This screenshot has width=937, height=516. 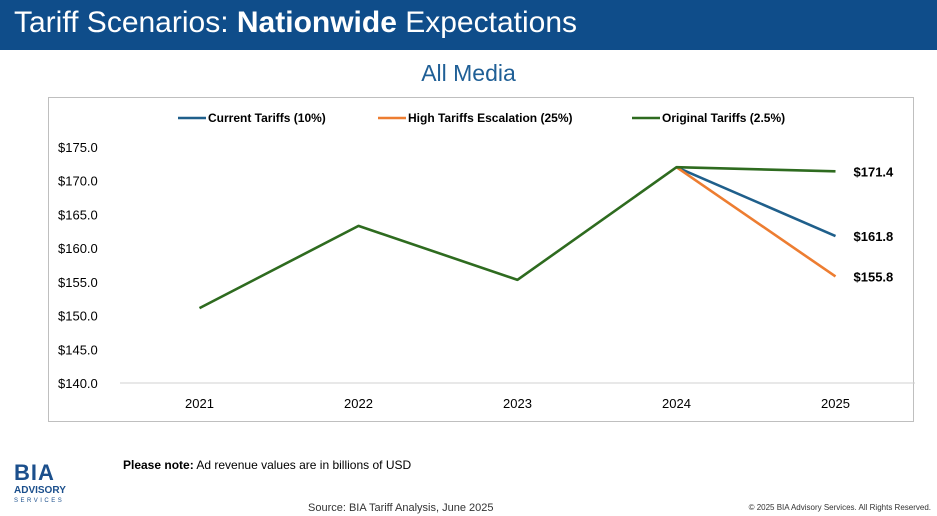 What do you see at coordinates (490, 118) in the screenshot?
I see `legend-label: High Tariffs Escalation (25%)` at bounding box center [490, 118].